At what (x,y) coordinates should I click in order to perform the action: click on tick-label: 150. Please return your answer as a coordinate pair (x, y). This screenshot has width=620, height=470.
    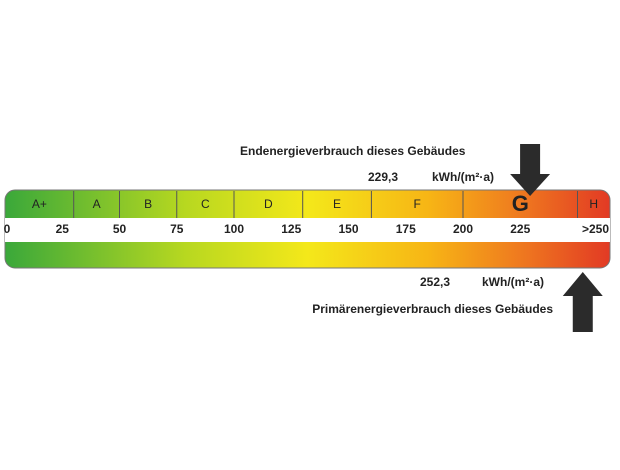
    Looking at the image, I should click on (348, 229).